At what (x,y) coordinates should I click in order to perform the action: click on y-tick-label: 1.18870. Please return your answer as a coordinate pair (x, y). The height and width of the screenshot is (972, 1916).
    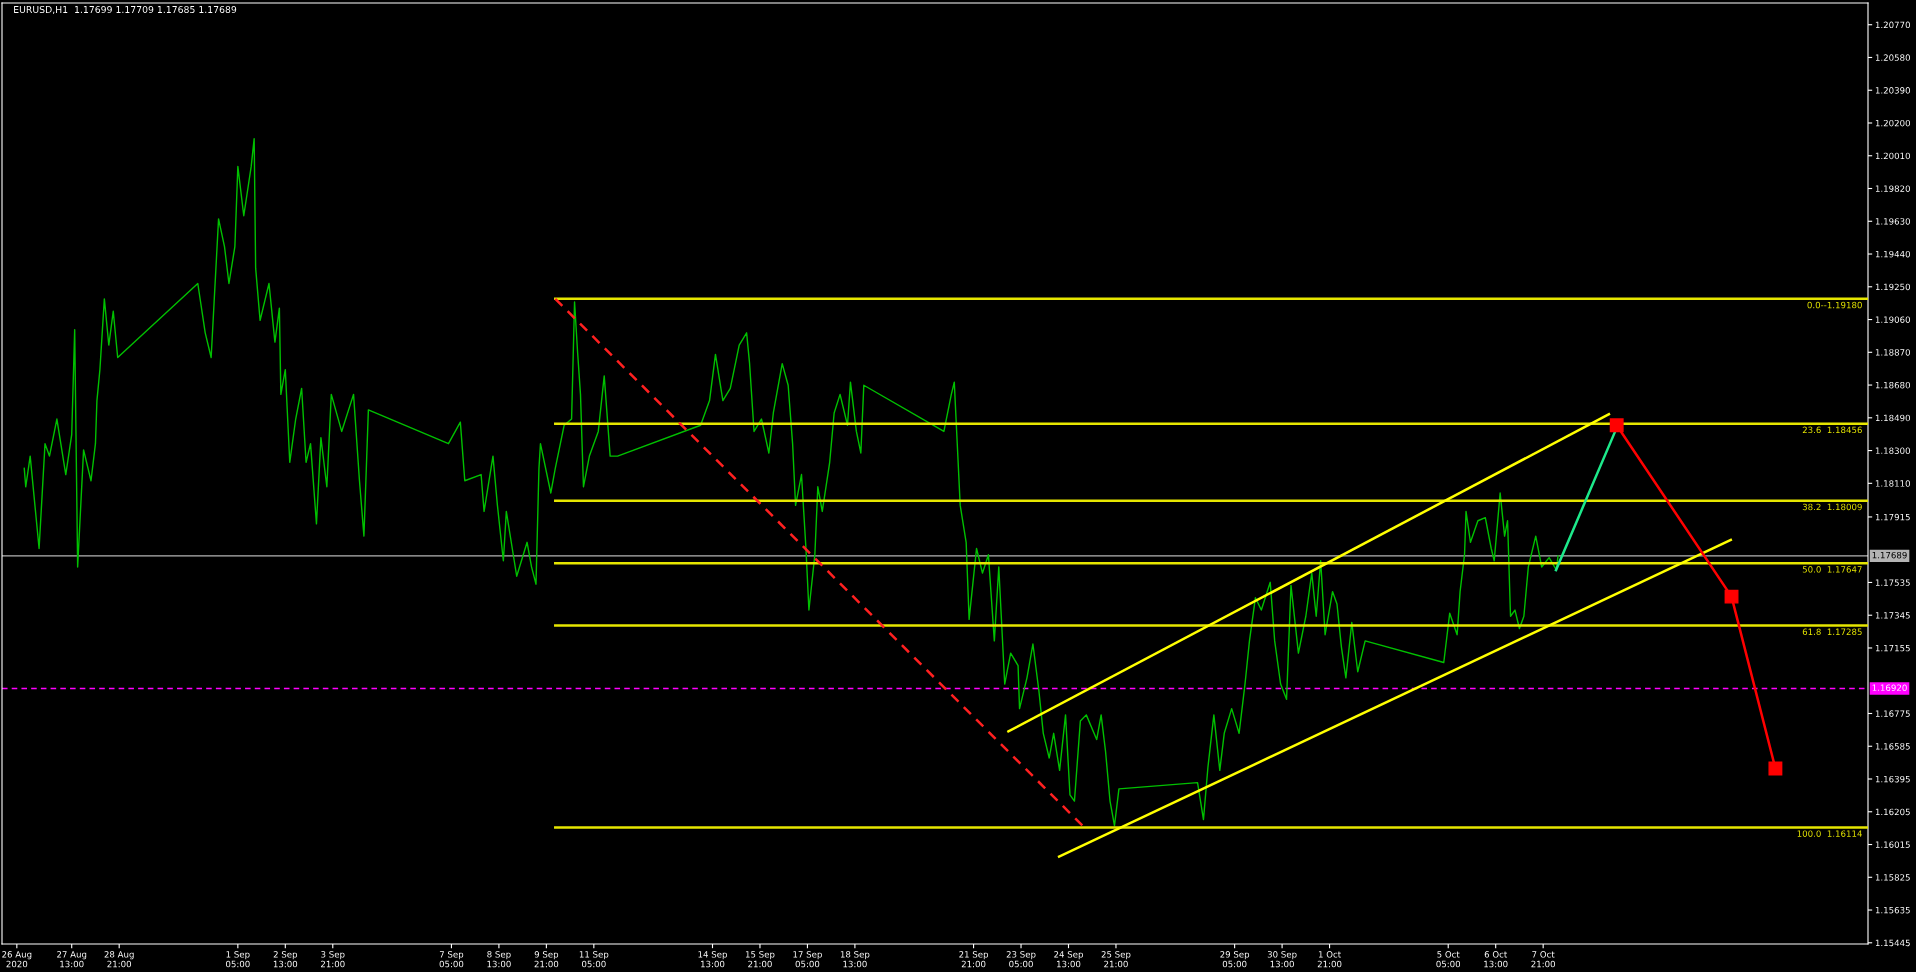
    Looking at the image, I should click on (1892, 352).